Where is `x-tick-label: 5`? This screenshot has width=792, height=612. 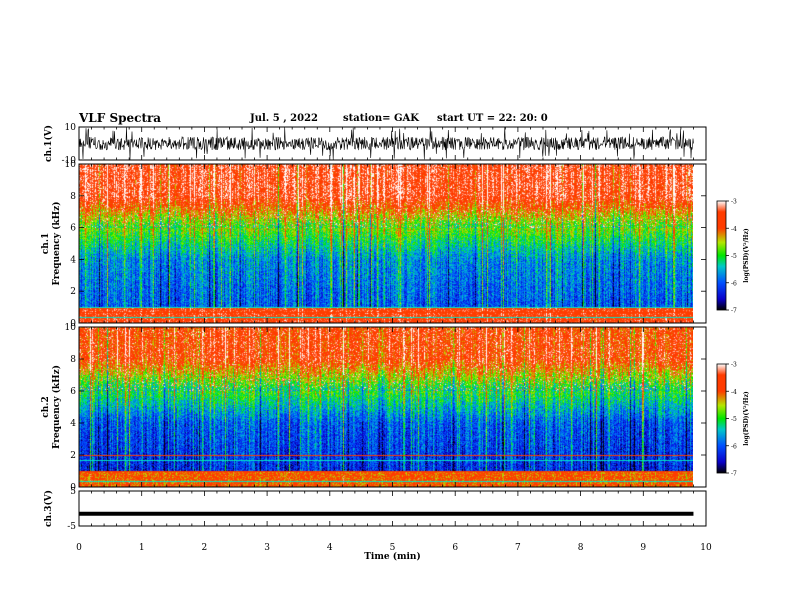
x-tick-label: 5 is located at coordinates (393, 548).